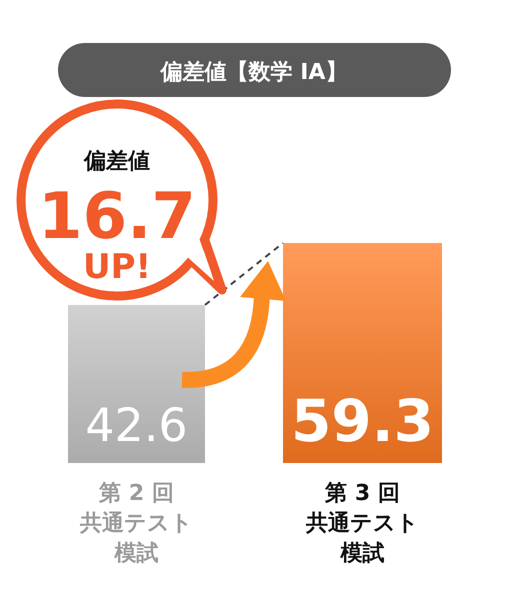 Image resolution: width=510 pixels, height=600 pixels. What do you see at coordinates (136, 523) in the screenshot?
I see `x-tick-label: 第 2 回共通テスト模試` at bounding box center [136, 523].